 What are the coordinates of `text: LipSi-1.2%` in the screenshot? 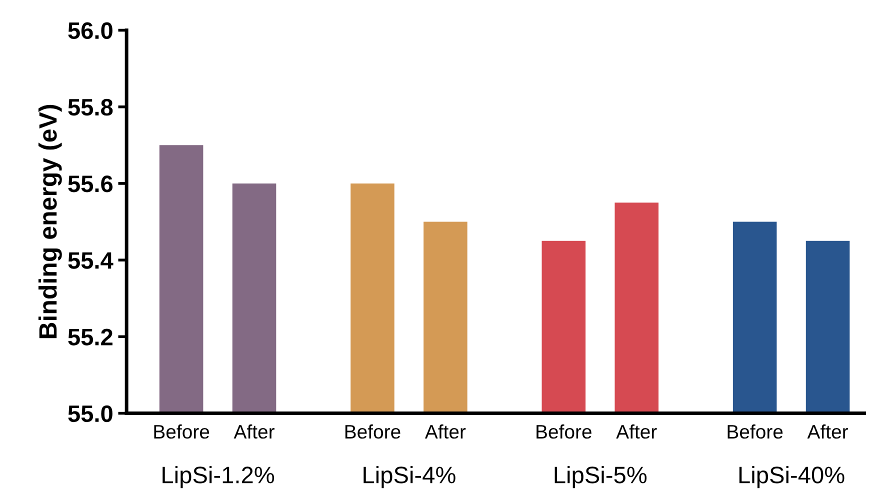 It's located at (218, 477).